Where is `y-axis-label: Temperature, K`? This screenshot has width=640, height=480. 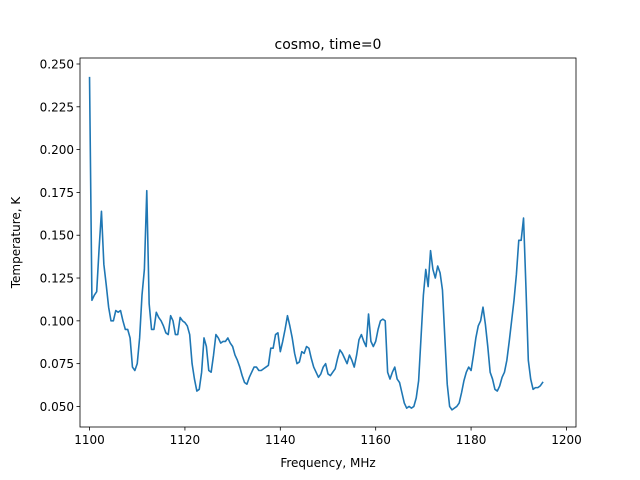
y-axis-label: Temperature, K is located at coordinates (16, 243).